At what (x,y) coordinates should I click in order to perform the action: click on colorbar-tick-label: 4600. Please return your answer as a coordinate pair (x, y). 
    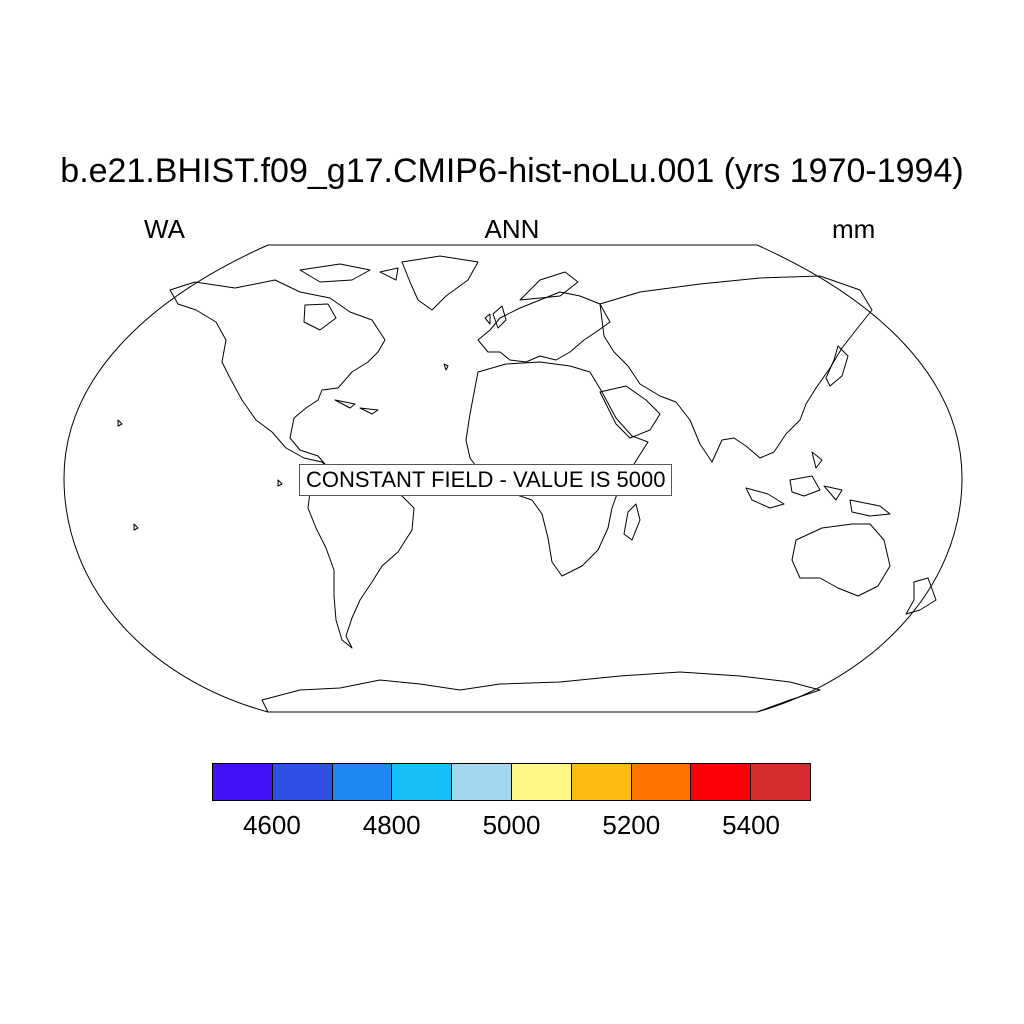
    Looking at the image, I should click on (271, 825).